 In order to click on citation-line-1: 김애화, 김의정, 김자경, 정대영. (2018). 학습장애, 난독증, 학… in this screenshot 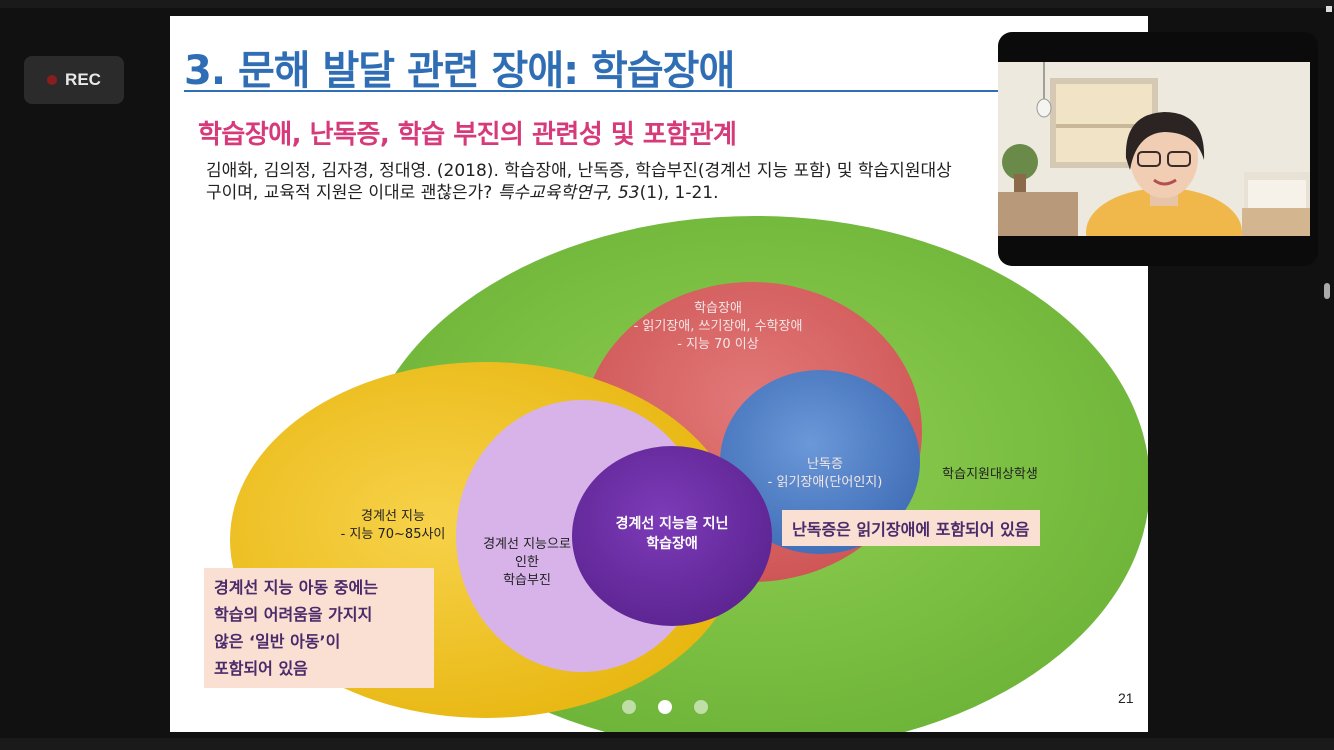, I will do `click(579, 171)`.